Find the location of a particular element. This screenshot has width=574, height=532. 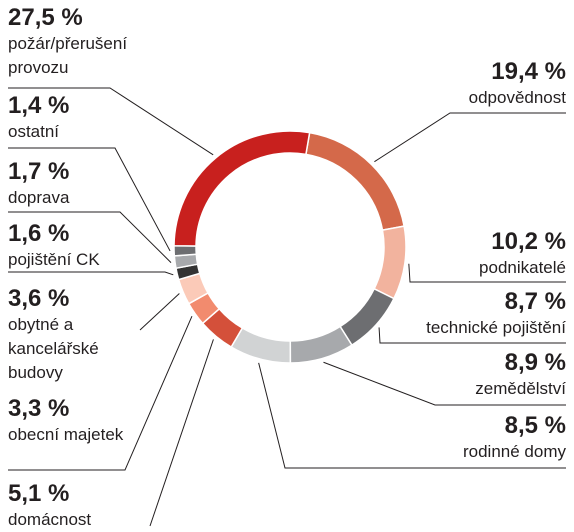

value-label: 10,2 % is located at coordinates (528, 241).